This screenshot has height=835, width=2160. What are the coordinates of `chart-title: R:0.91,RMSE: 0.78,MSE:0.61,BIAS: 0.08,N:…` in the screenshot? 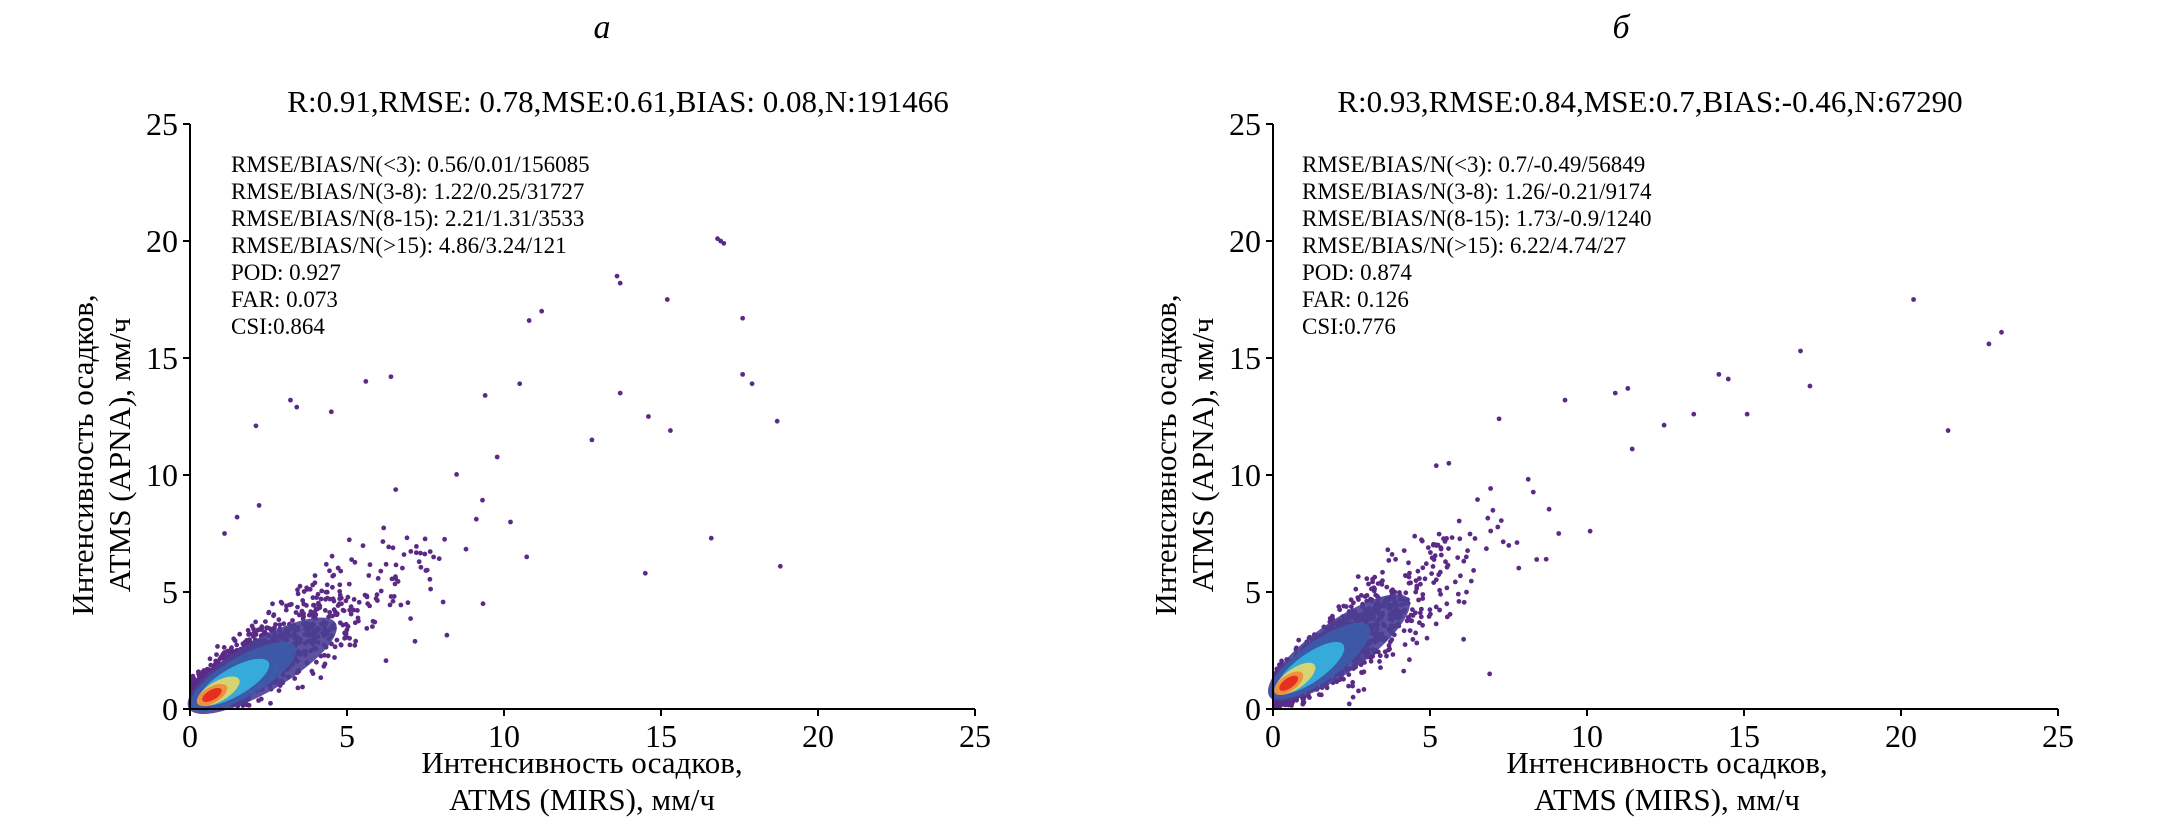 It's located at (617, 101).